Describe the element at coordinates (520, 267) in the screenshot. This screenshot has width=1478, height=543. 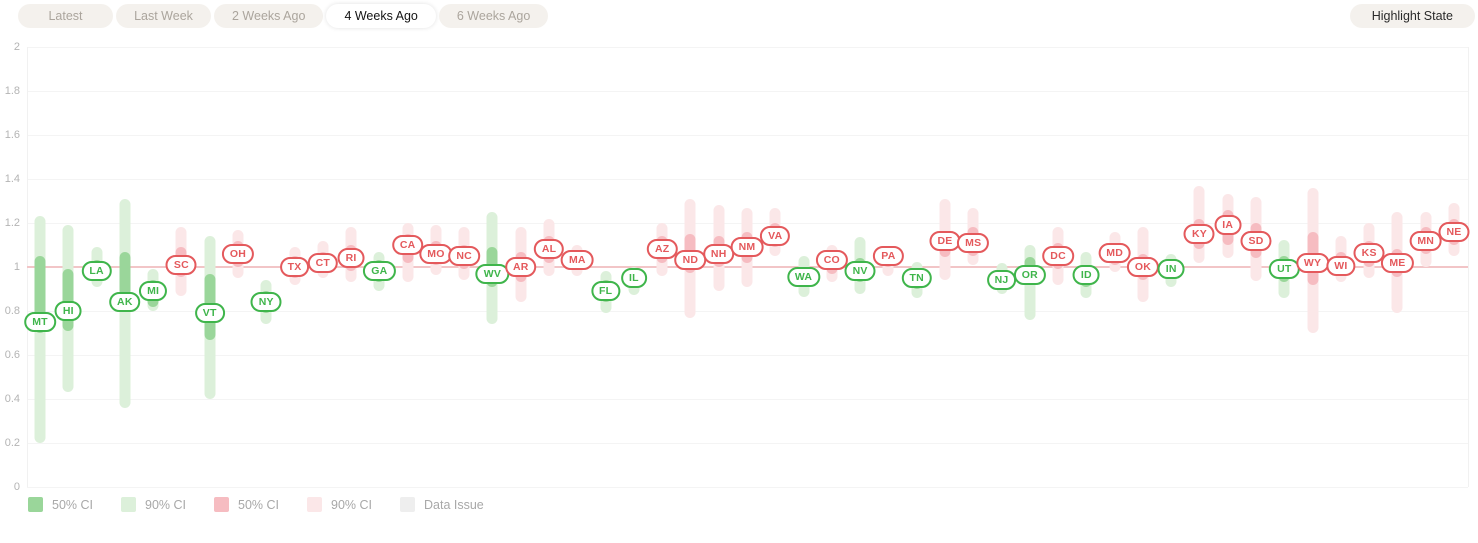
I see `state-label-AR: AR` at that location.